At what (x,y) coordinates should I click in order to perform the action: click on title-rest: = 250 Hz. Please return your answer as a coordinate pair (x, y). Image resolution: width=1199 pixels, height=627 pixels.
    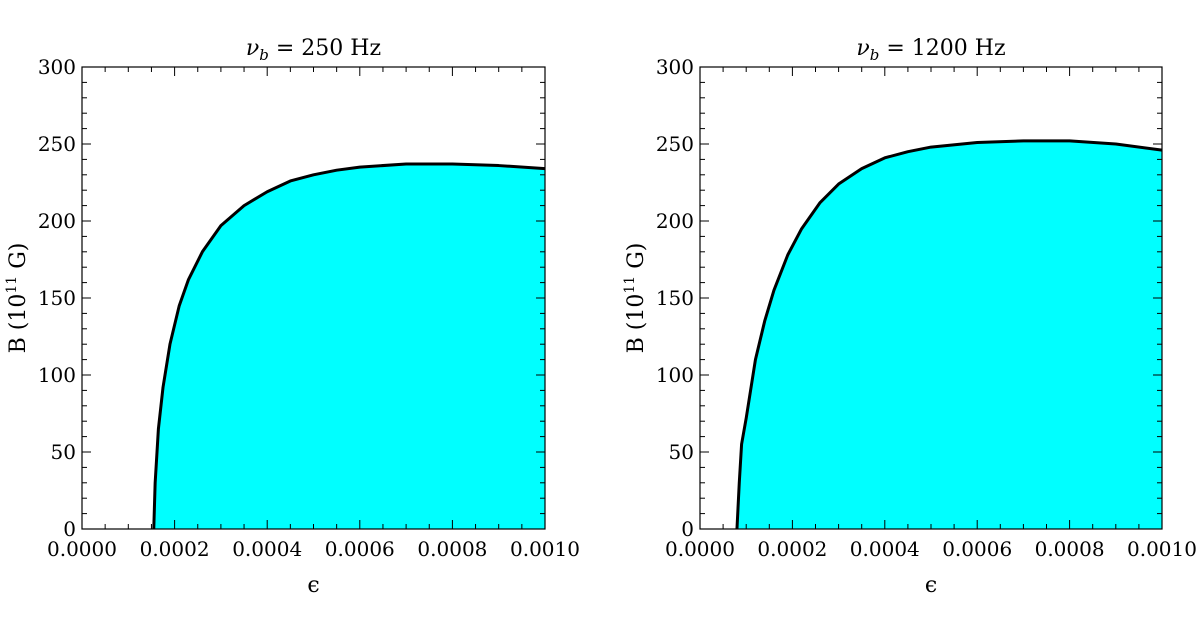
    Looking at the image, I should click on (325, 48).